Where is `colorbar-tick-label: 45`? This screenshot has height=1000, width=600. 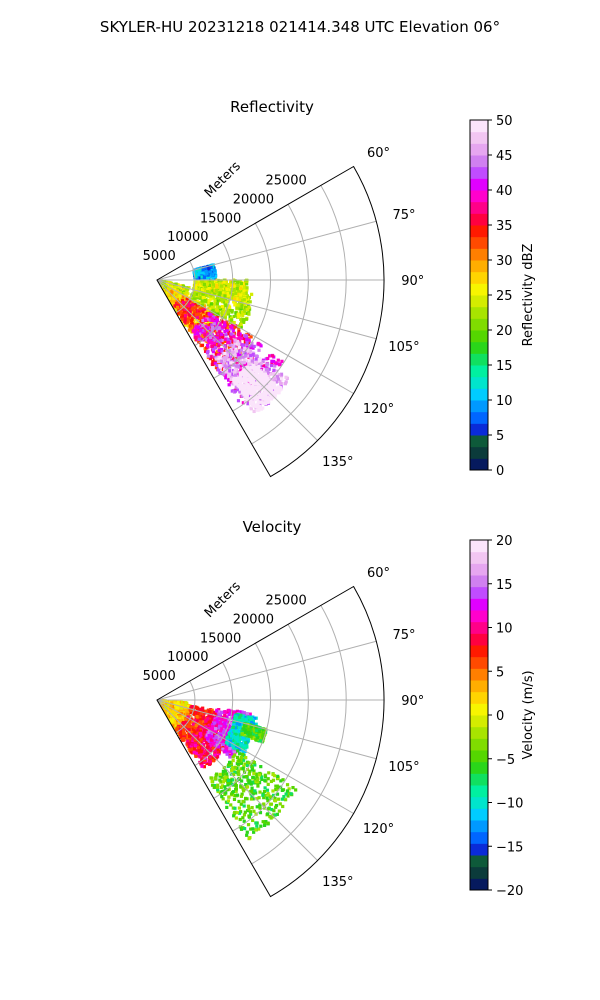
colorbar-tick-label: 45 is located at coordinates (504, 156).